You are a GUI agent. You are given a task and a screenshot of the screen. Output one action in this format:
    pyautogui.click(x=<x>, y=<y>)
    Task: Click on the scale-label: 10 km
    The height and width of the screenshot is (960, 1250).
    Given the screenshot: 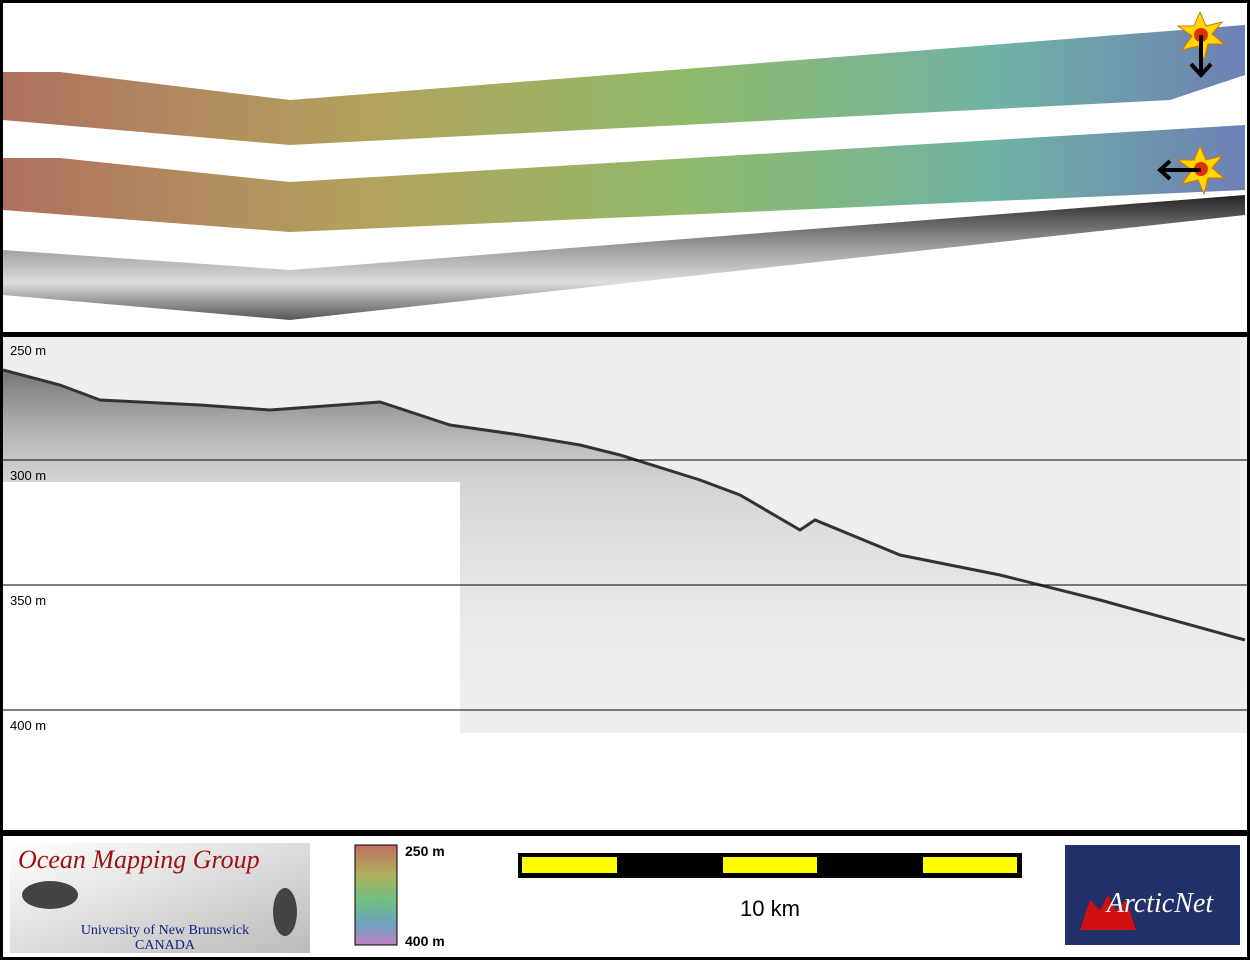 What is the action you would take?
    pyautogui.click(x=770, y=908)
    